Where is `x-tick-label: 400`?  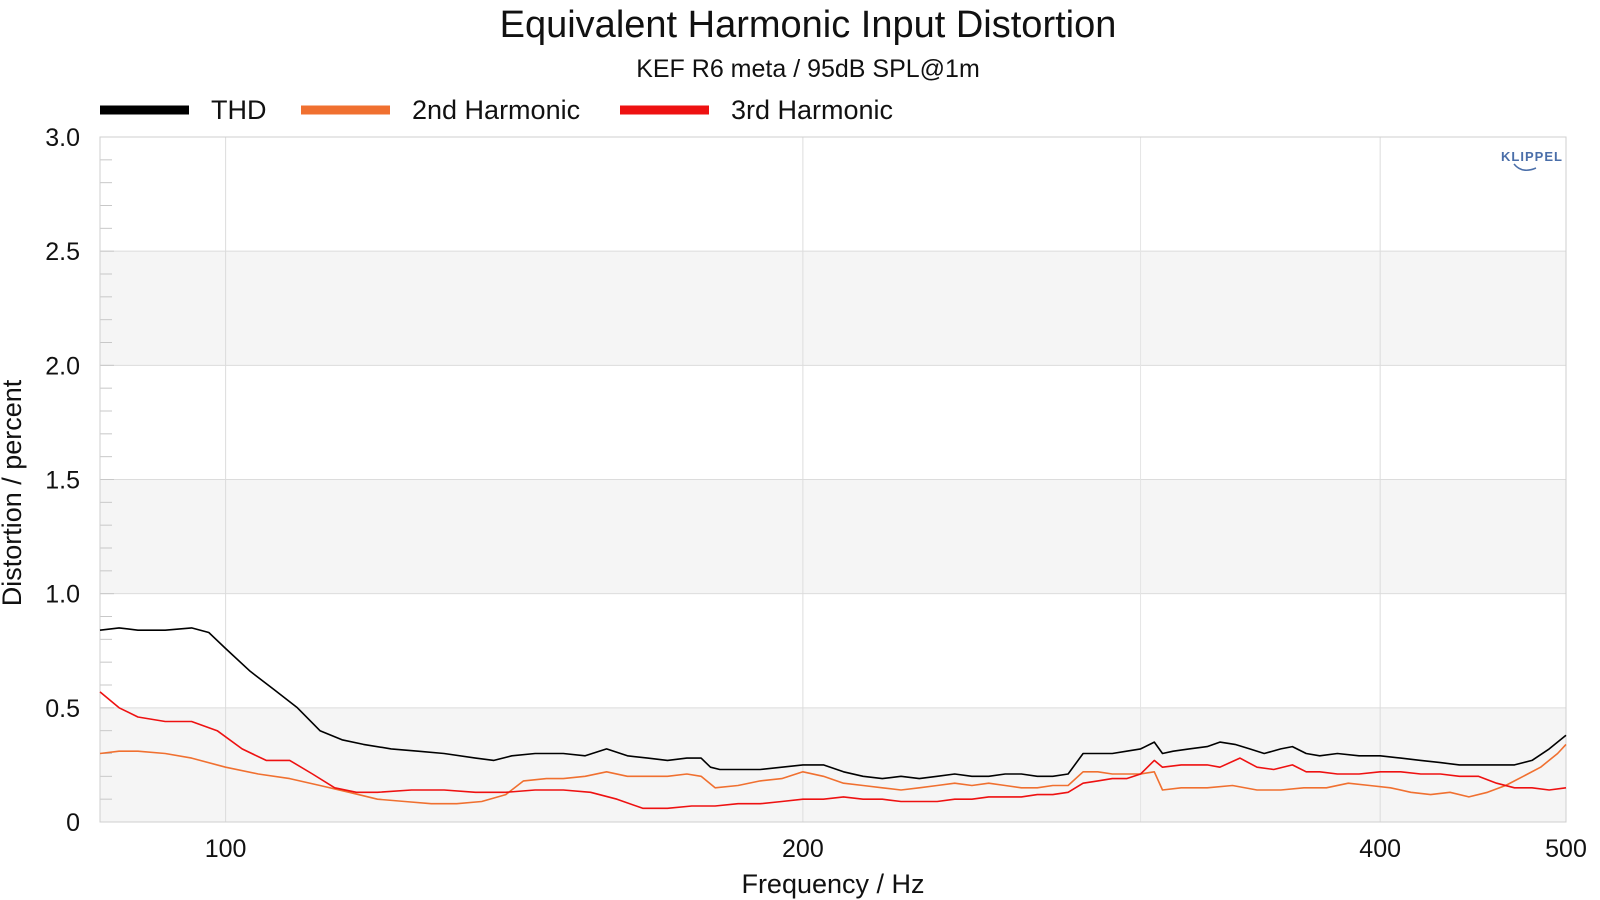
x-tick-label: 400 is located at coordinates (1380, 849).